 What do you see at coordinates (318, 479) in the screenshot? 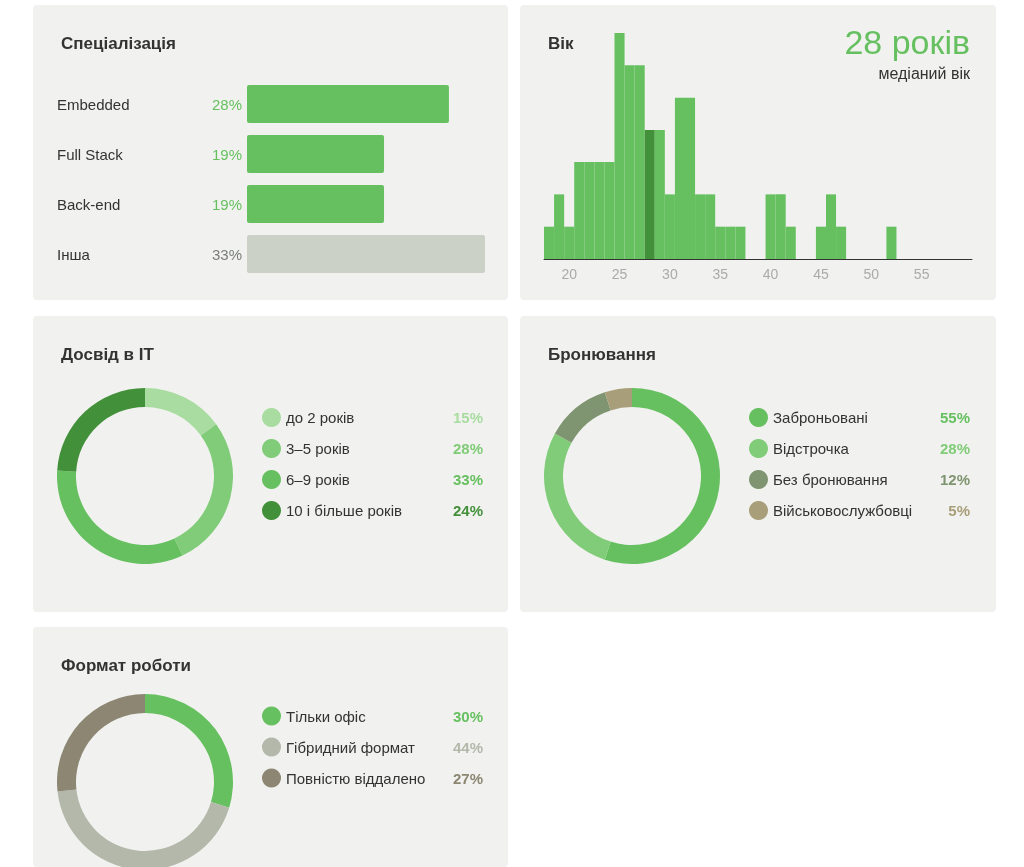
I see `legend-label: 6–9 років` at bounding box center [318, 479].